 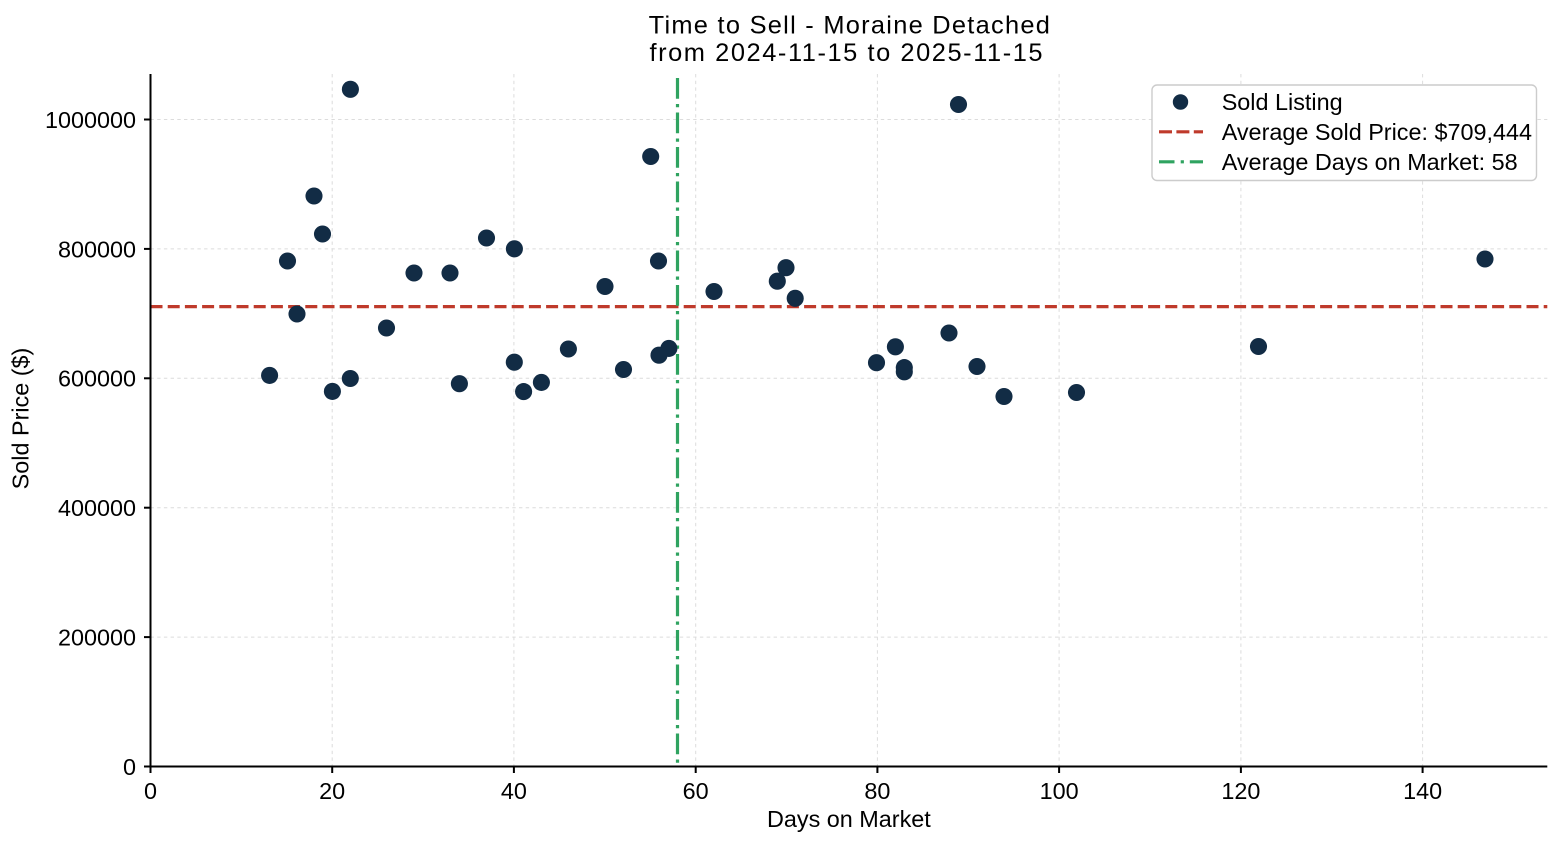 I want to click on svg-text: Sold Listing, so click(x=1282, y=102).